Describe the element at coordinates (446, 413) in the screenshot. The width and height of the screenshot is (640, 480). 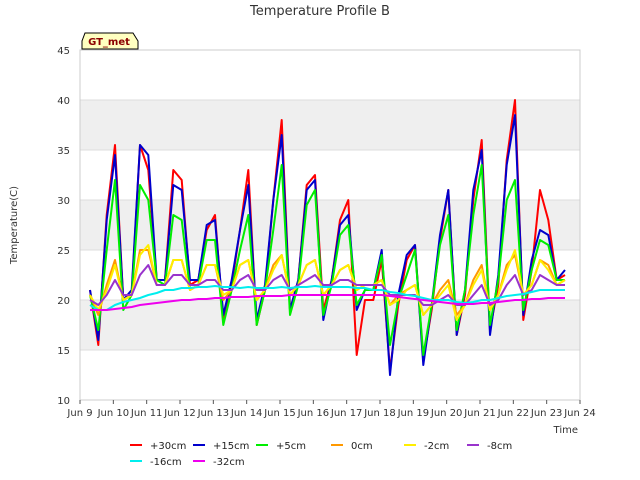
I see `x-tick-label: Jun 20` at that location.